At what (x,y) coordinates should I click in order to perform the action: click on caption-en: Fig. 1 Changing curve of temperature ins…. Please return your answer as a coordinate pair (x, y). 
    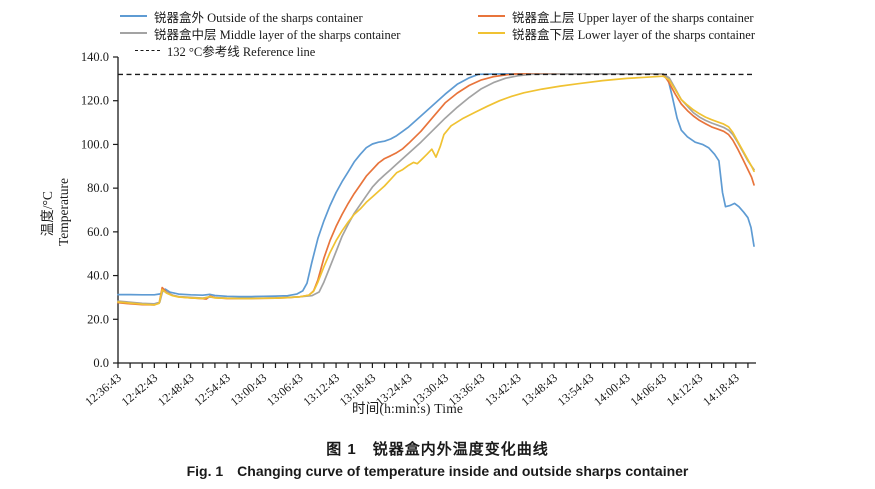
    Looking at the image, I should click on (437, 471).